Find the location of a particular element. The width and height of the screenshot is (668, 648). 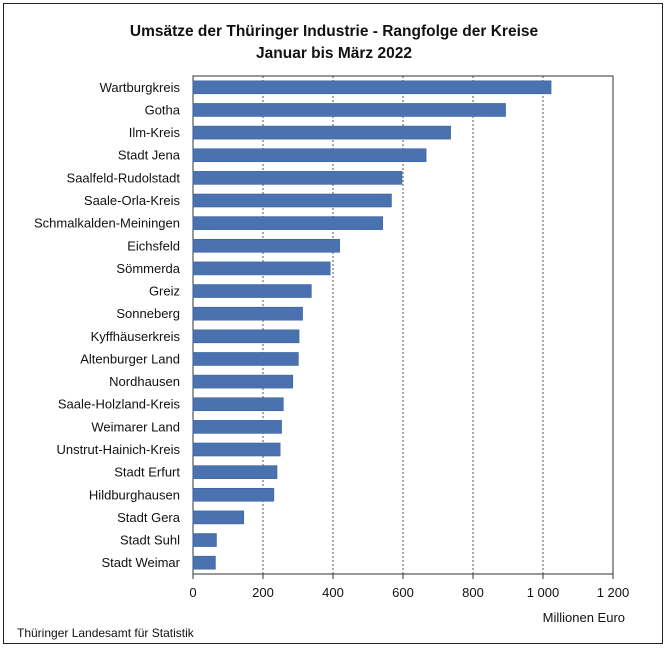

category-label: Eichsfeld is located at coordinates (153, 245).